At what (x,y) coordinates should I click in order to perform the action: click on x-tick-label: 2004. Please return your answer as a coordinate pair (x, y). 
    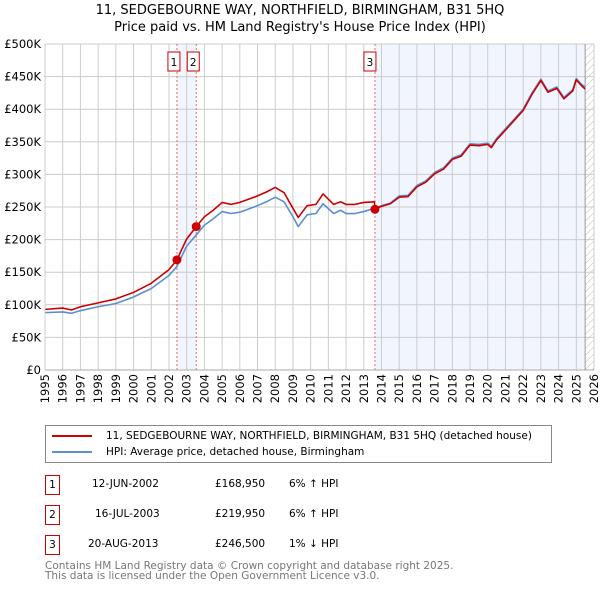
    Looking at the image, I should click on (204, 388).